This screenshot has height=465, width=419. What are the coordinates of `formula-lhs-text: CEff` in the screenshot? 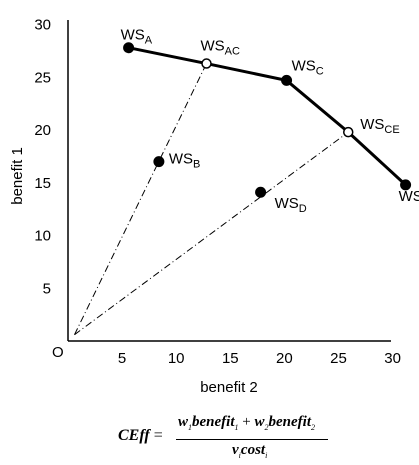 It's located at (134, 435).